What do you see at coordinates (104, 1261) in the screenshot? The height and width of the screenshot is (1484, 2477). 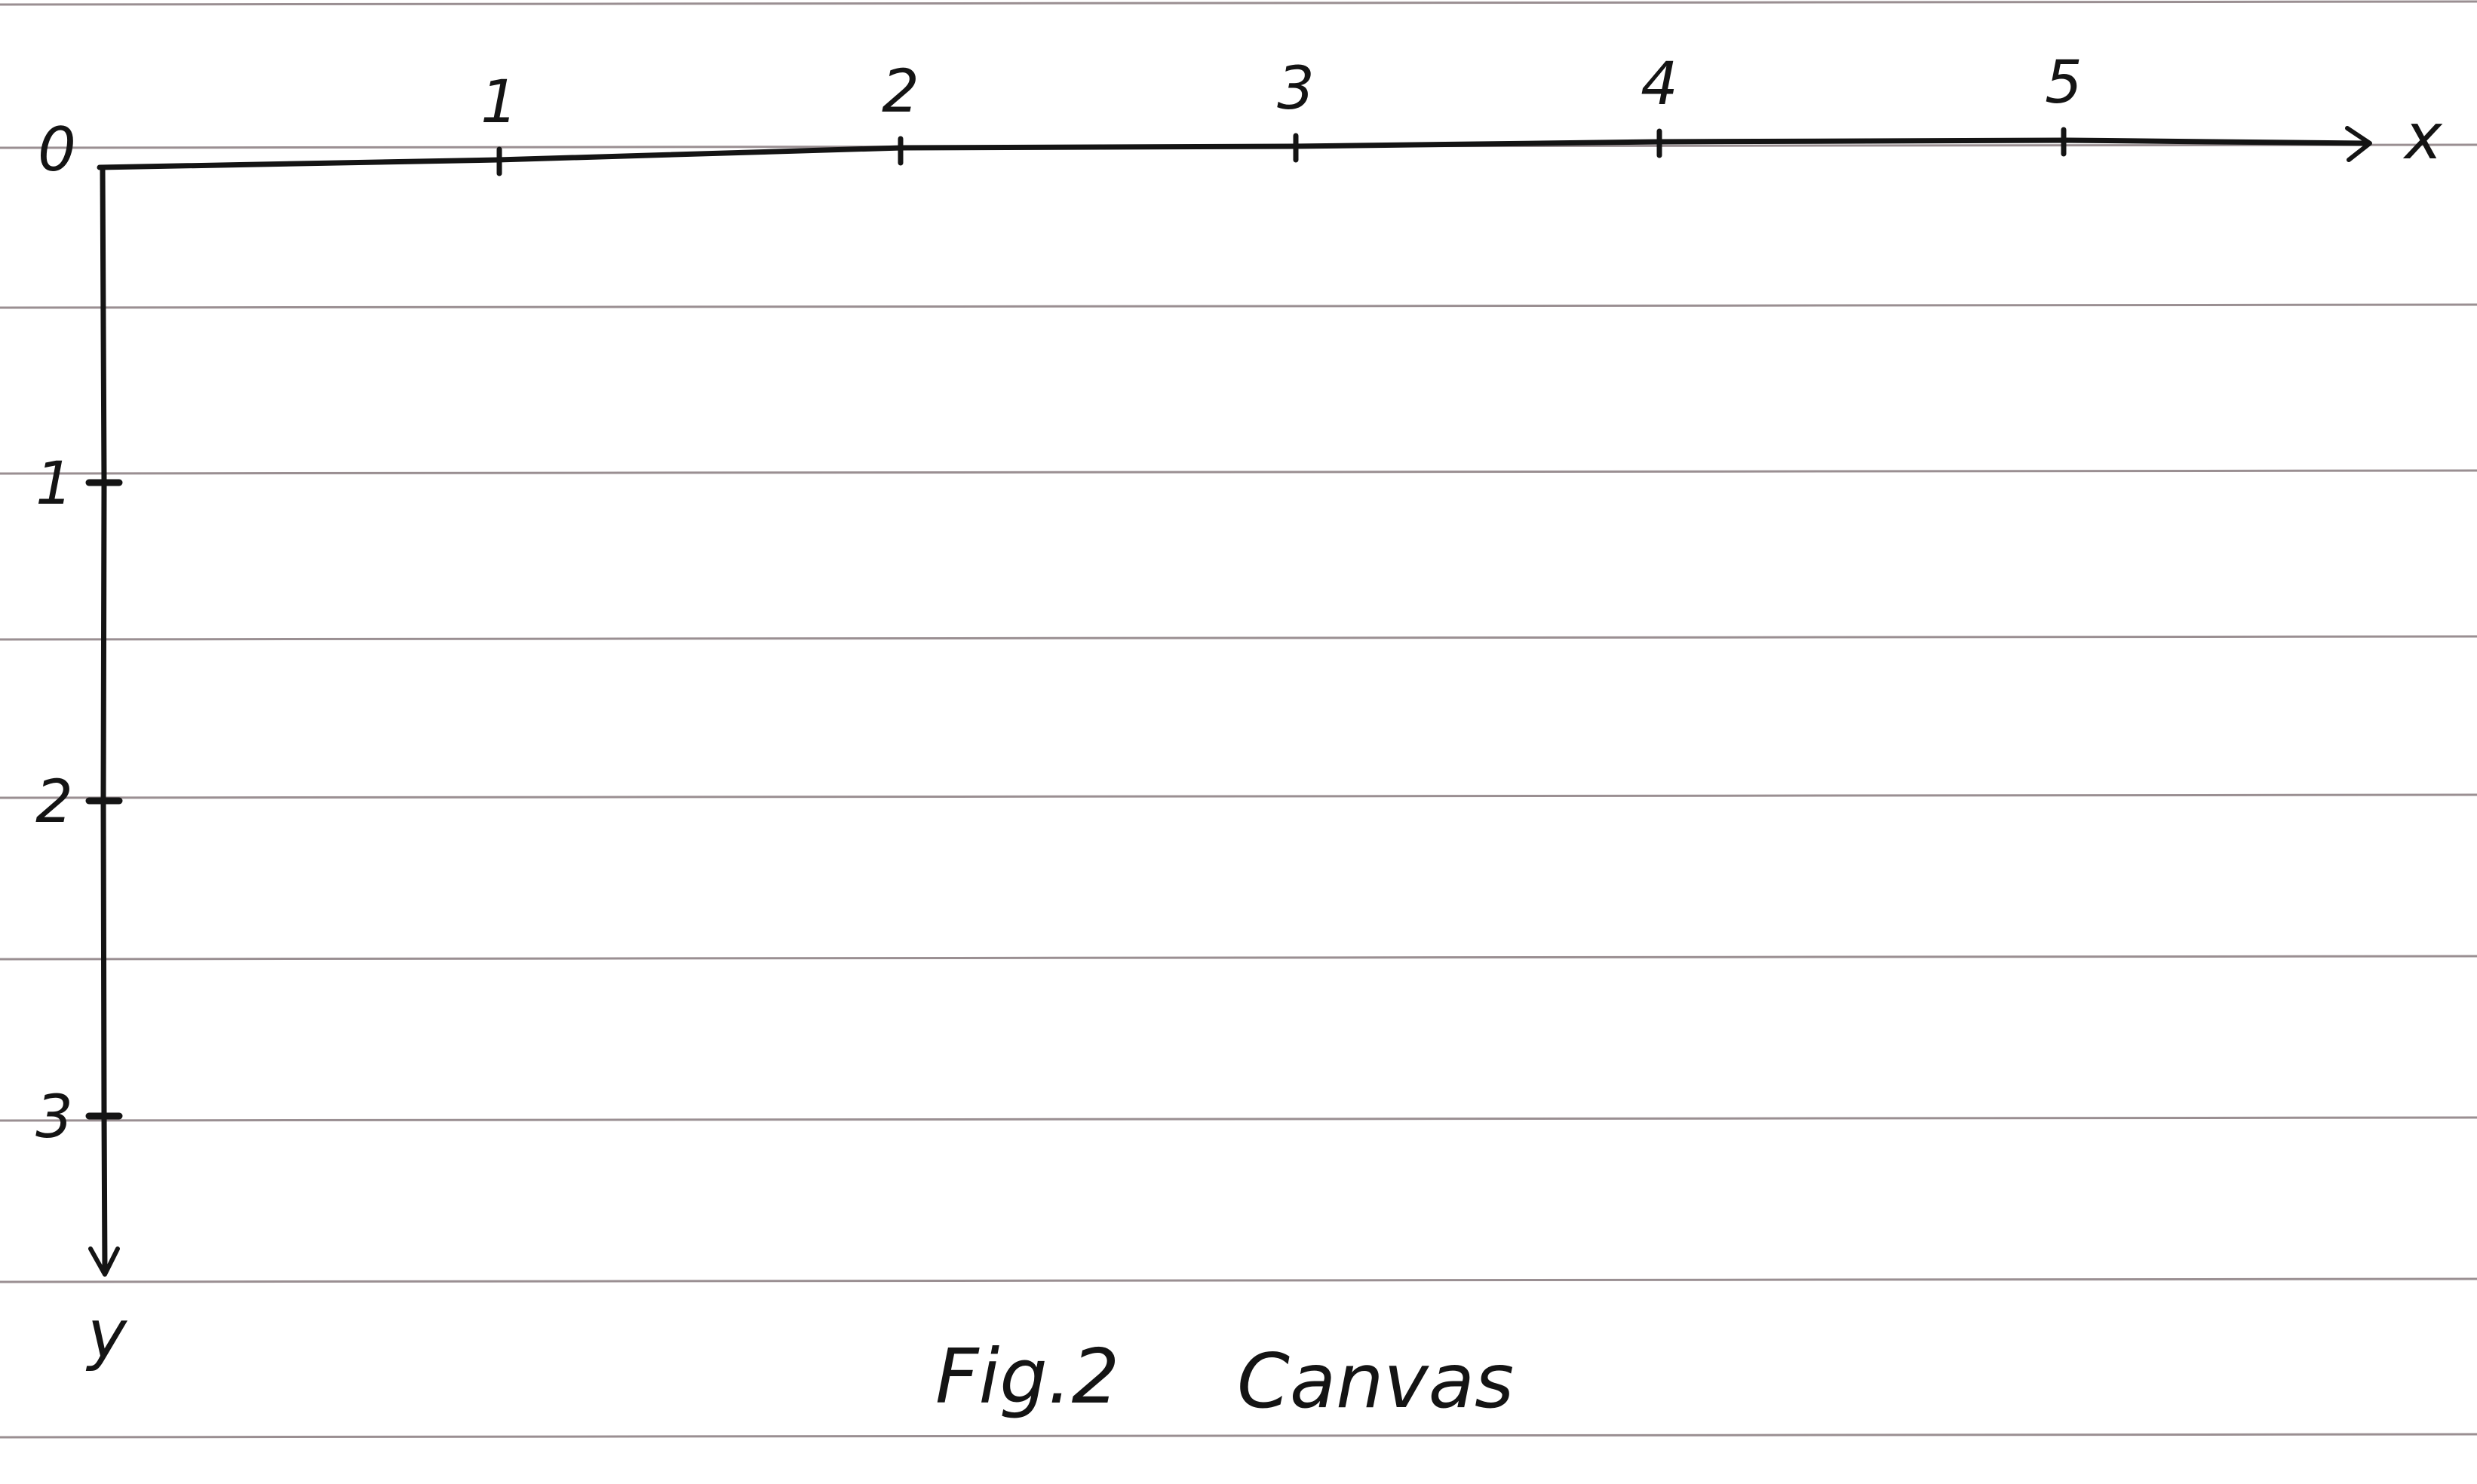 I see `y-axis-arrowhead` at bounding box center [104, 1261].